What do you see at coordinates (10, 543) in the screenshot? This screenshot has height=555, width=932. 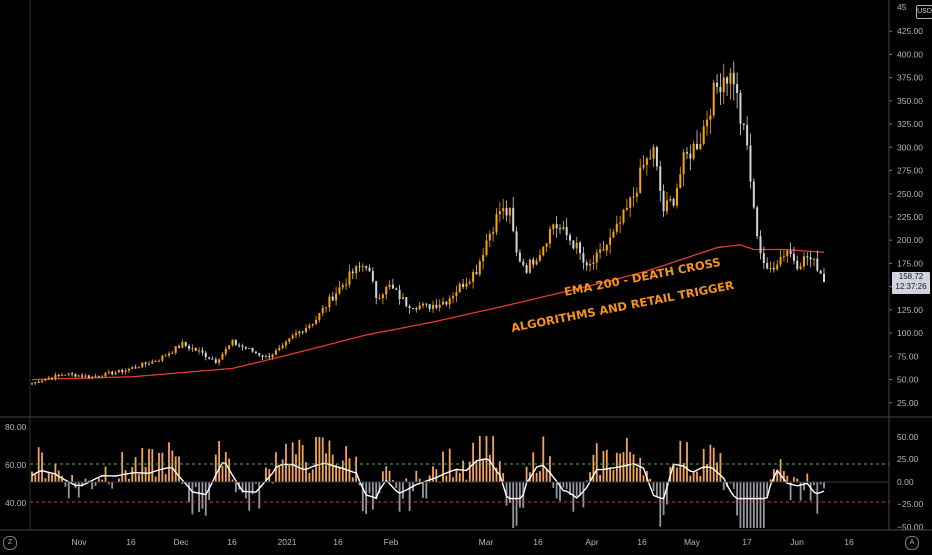 I see `timezone-button: Z` at bounding box center [10, 543].